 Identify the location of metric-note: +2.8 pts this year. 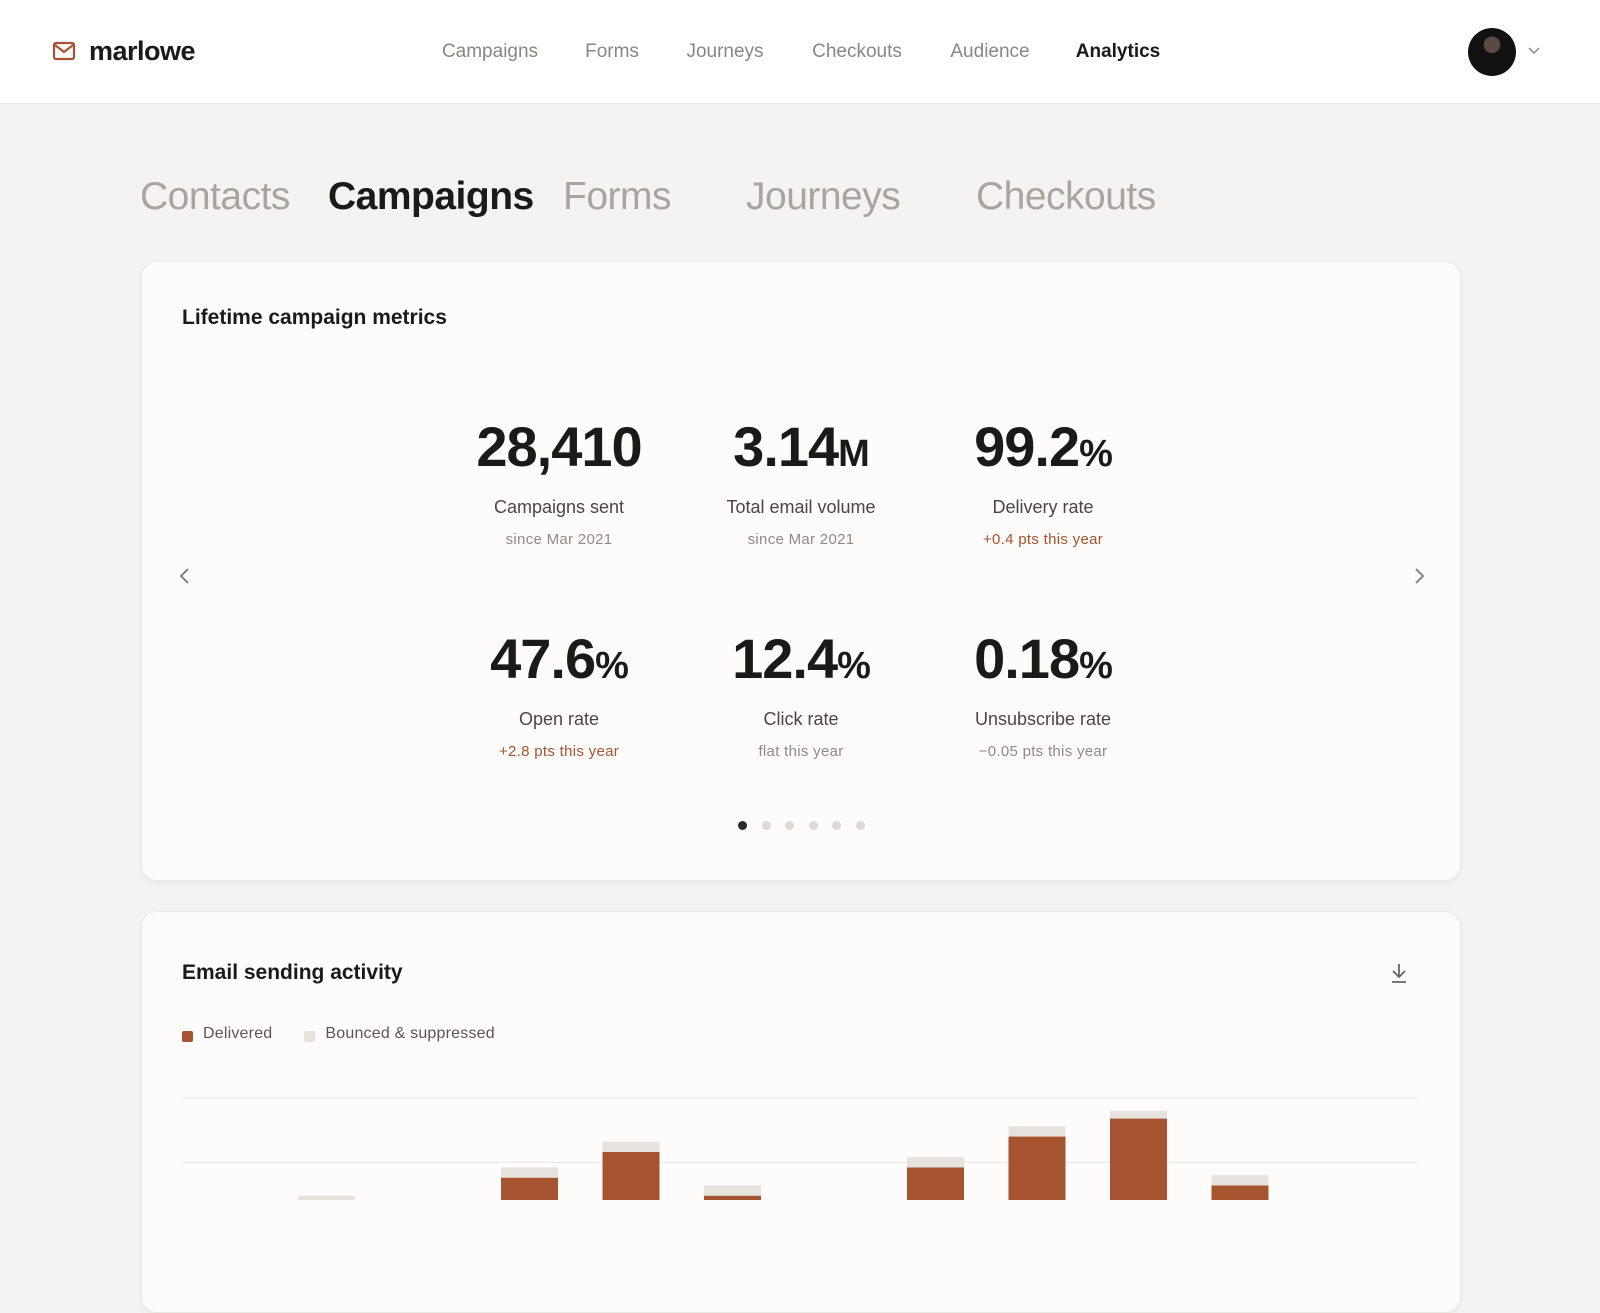
(559, 751).